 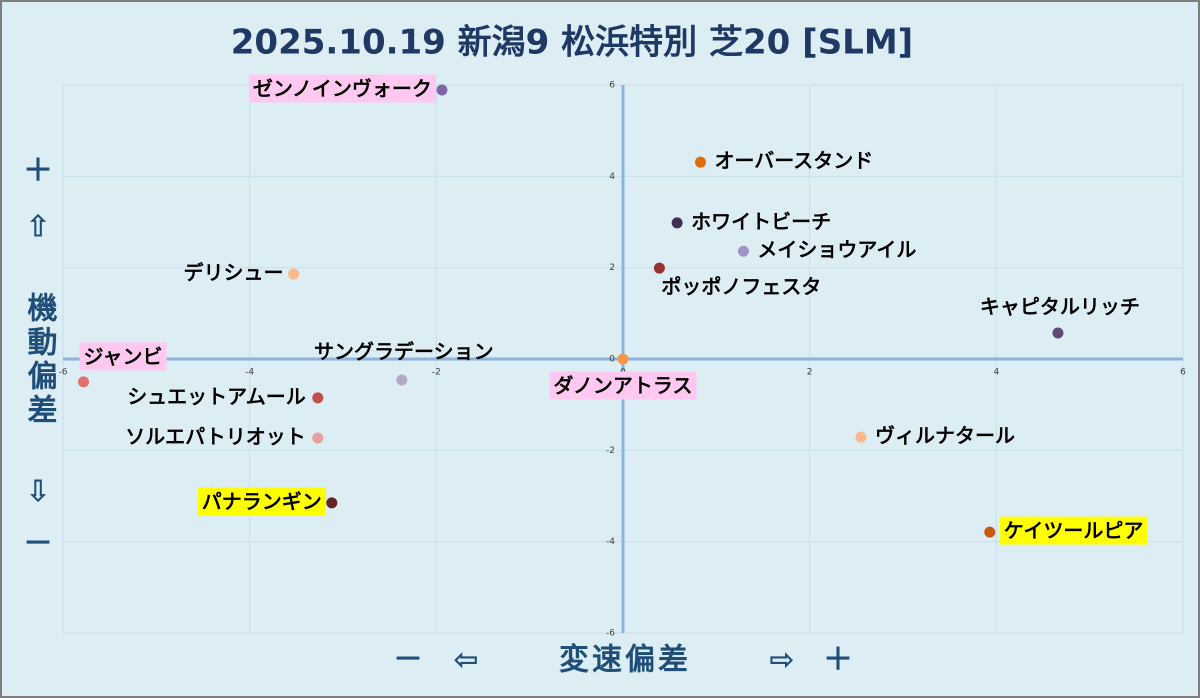 I want to click on y-tick-label: -6, so click(x=610, y=634).